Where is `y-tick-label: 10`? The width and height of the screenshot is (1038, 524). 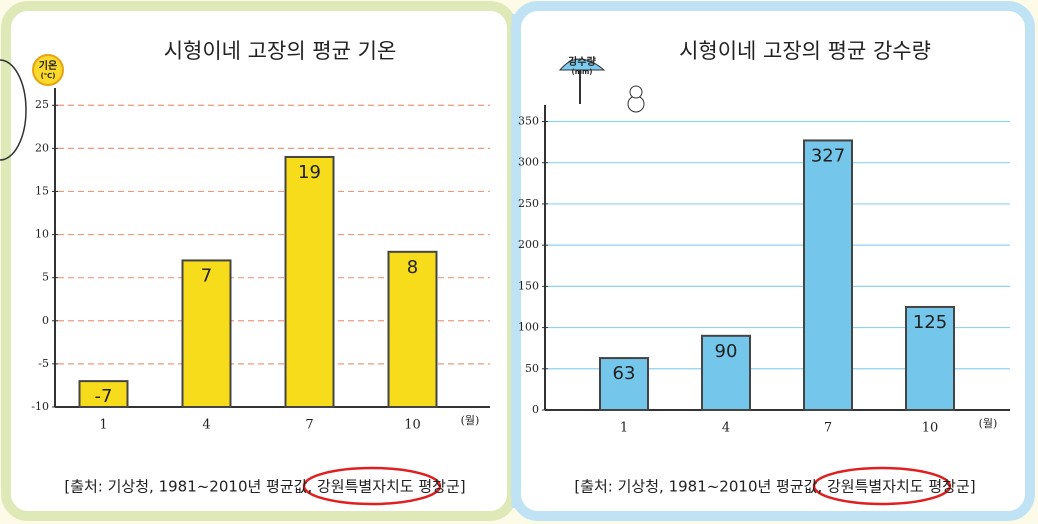 y-tick-label: 10 is located at coordinates (42, 234).